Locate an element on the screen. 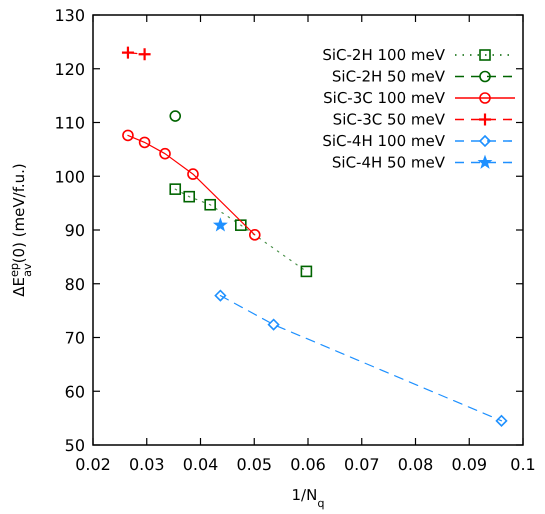 Image resolution: width=545 pixels, height=514 pixels. y-tick-label: 110 is located at coordinates (69, 123).